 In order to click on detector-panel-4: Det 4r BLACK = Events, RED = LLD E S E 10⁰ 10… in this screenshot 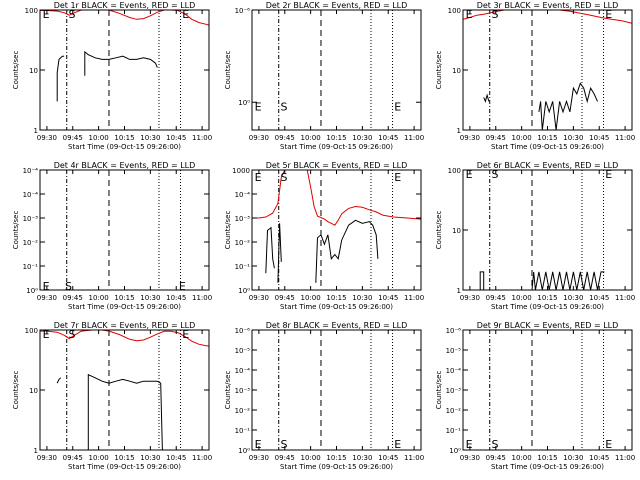, I will do `click(112, 236)`.